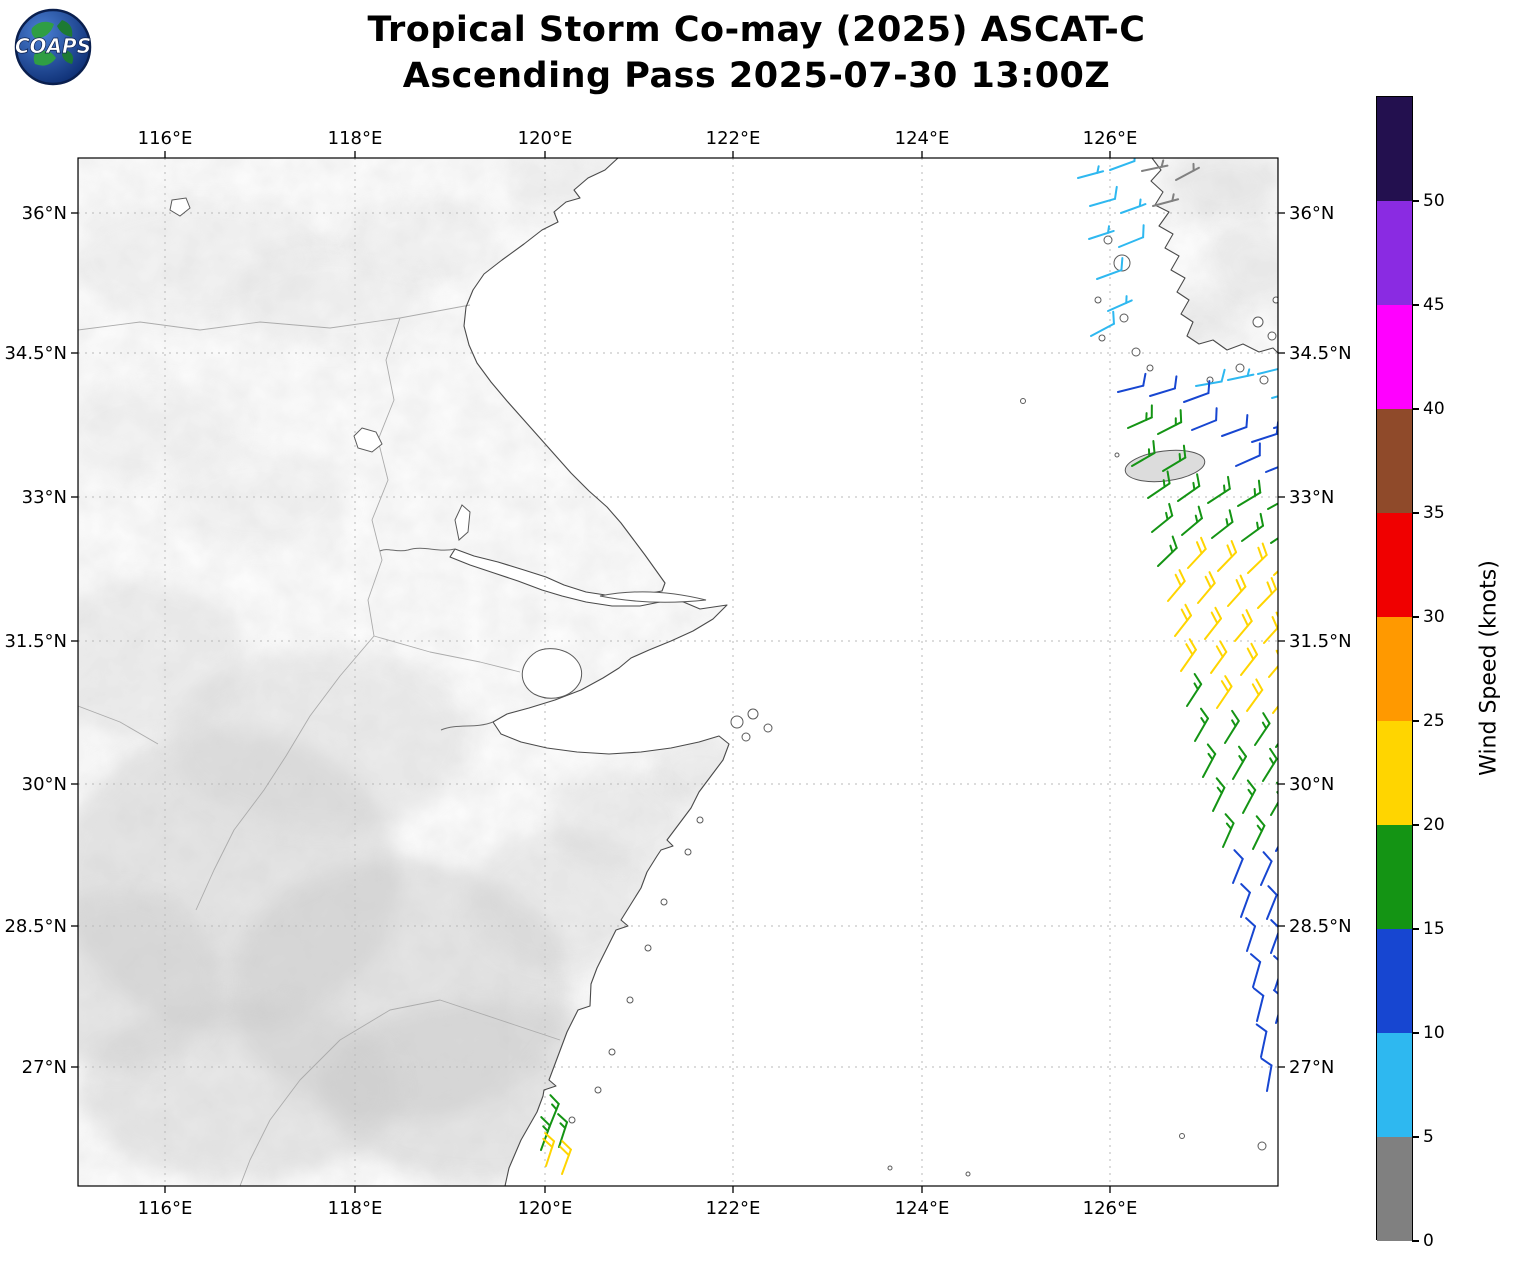 This screenshot has height=1264, width=1513. Describe the element at coordinates (653, 597) in the screenshot. I see `chongming-island` at that location.